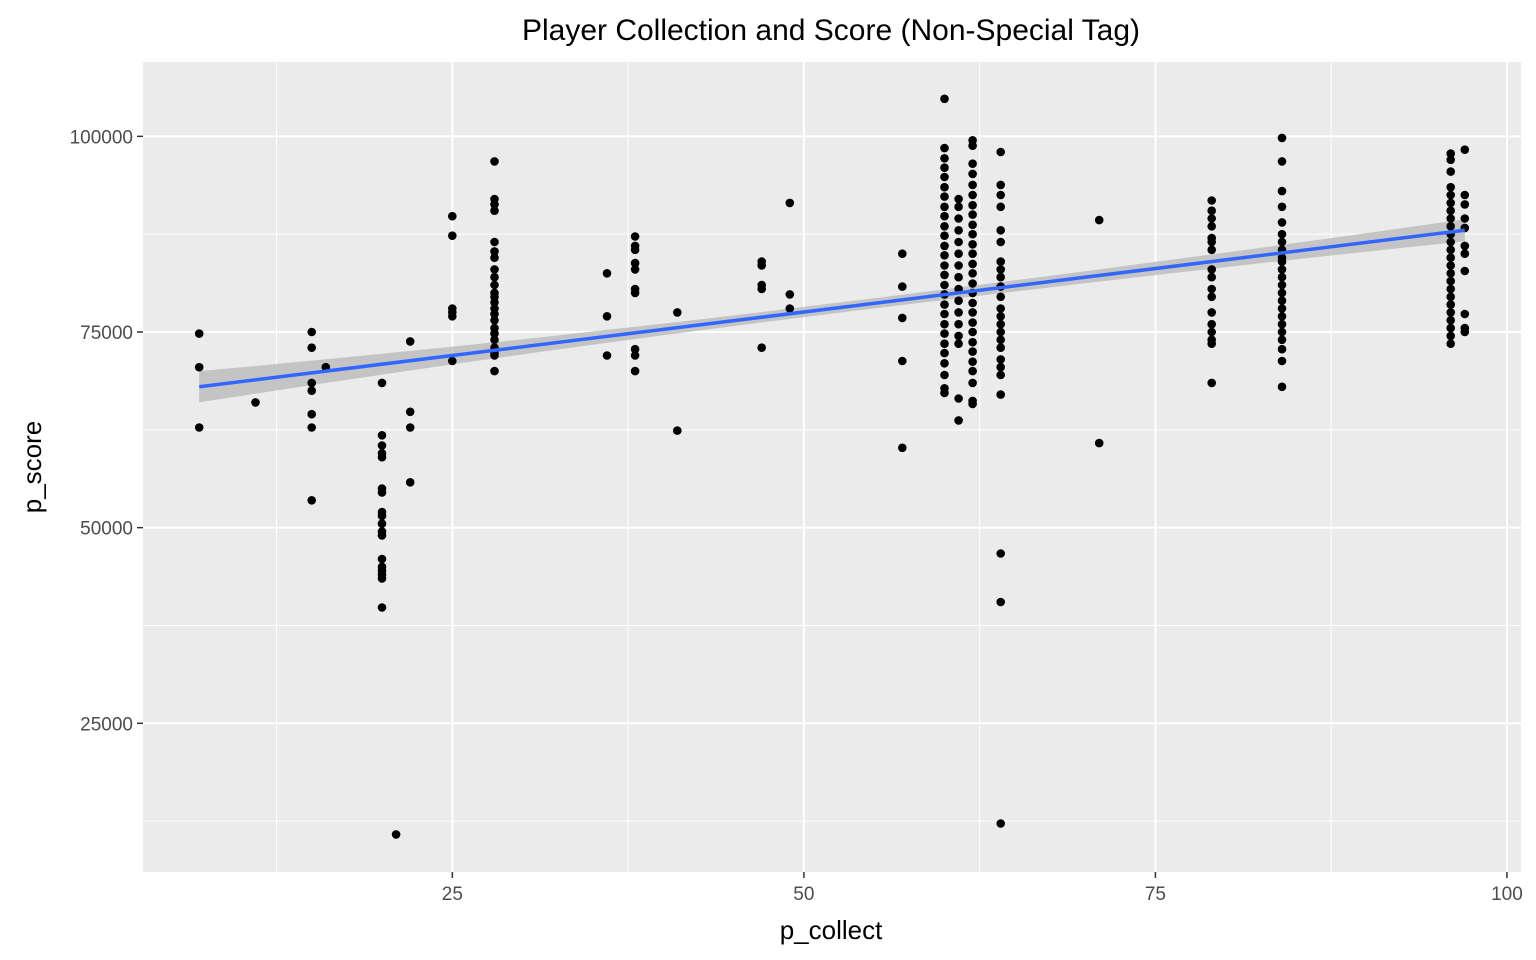 Image resolution: width=1536 pixels, height=960 pixels. What do you see at coordinates (32, 467) in the screenshot?
I see `y-axis-title: p_score` at bounding box center [32, 467].